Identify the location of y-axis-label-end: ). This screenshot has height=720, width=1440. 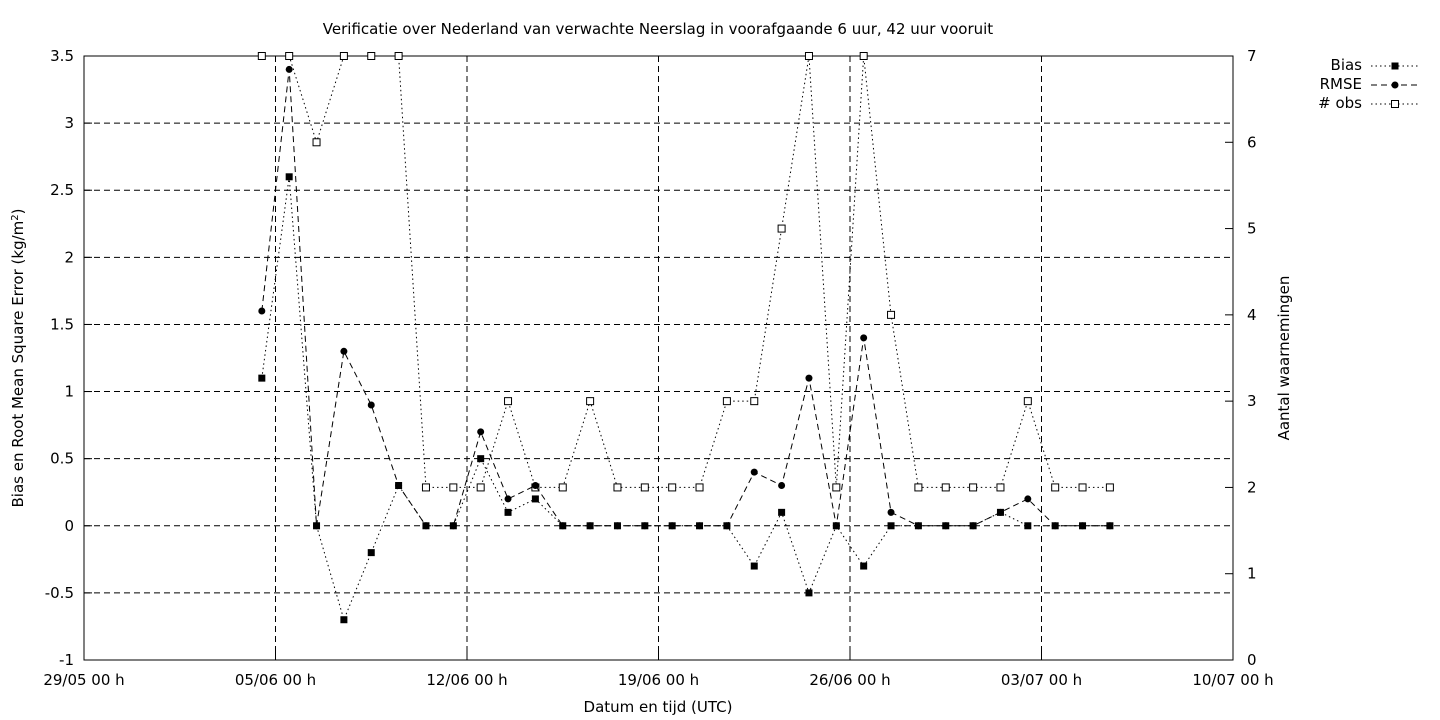
(18, 212).